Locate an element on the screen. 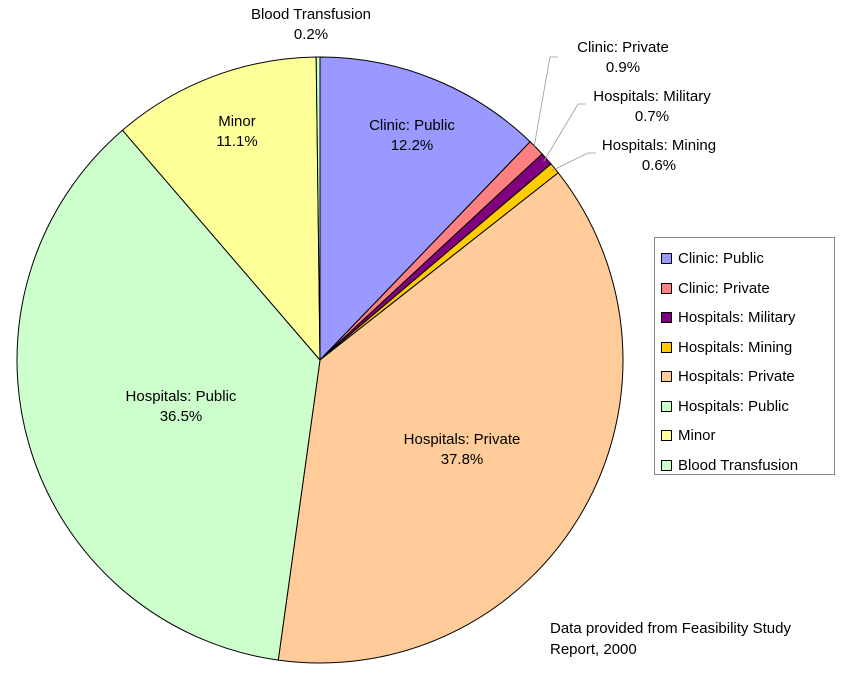 This screenshot has height=681, width=849. slice-label-clinic-private: Clinic: Private is located at coordinates (623, 47).